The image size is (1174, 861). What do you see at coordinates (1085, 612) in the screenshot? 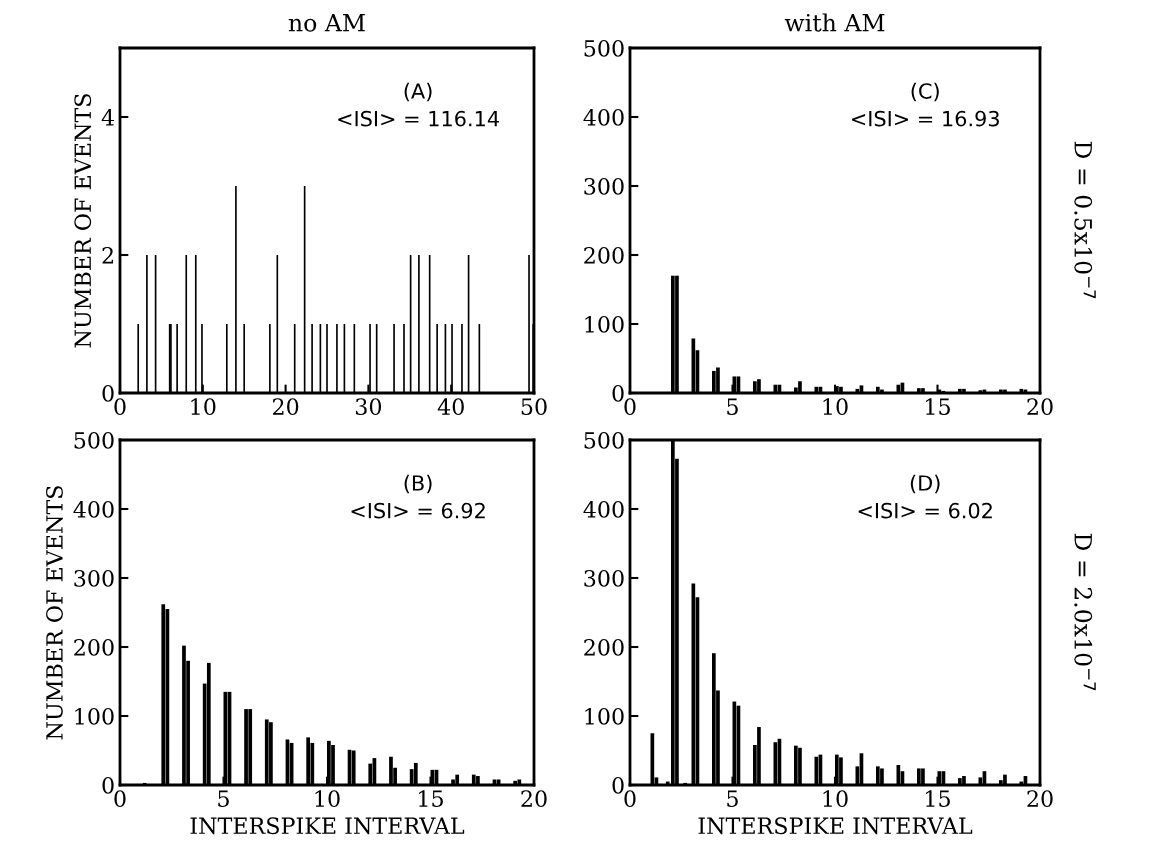
I see `y2-axis-title: D = 2.0x10$^{−7}$` at bounding box center [1085, 612].